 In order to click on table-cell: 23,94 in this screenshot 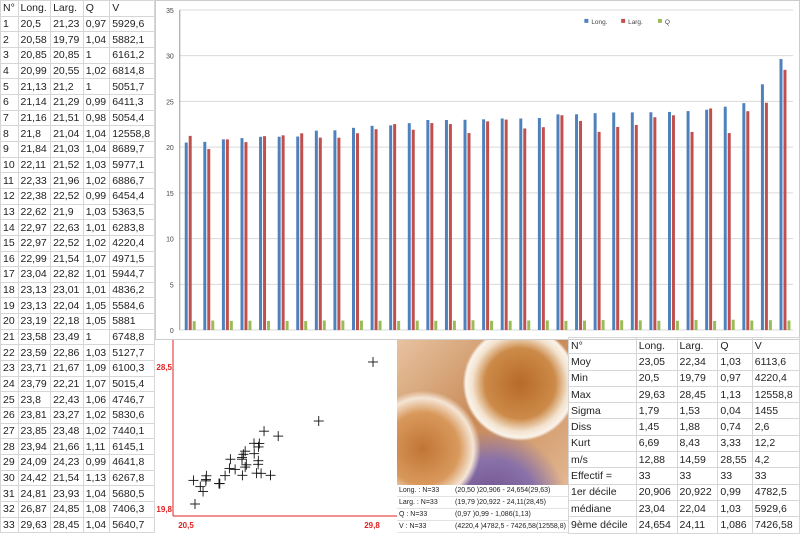, I will do `click(34, 447)`.